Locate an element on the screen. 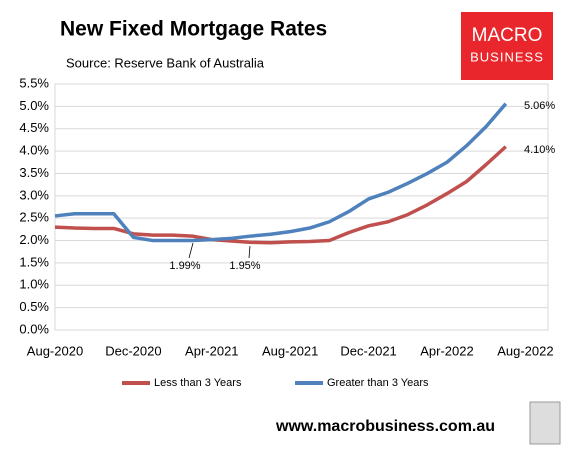 The width and height of the screenshot is (572, 460). y-tick-label: 4.0% is located at coordinates (34, 150).